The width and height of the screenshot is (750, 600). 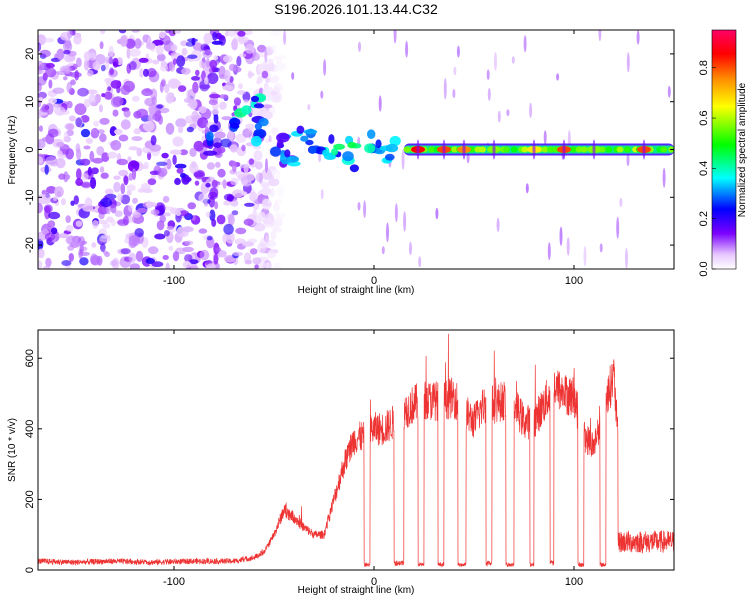 What do you see at coordinates (579, 149) in the screenshot?
I see `ridge-cell` at bounding box center [579, 149].